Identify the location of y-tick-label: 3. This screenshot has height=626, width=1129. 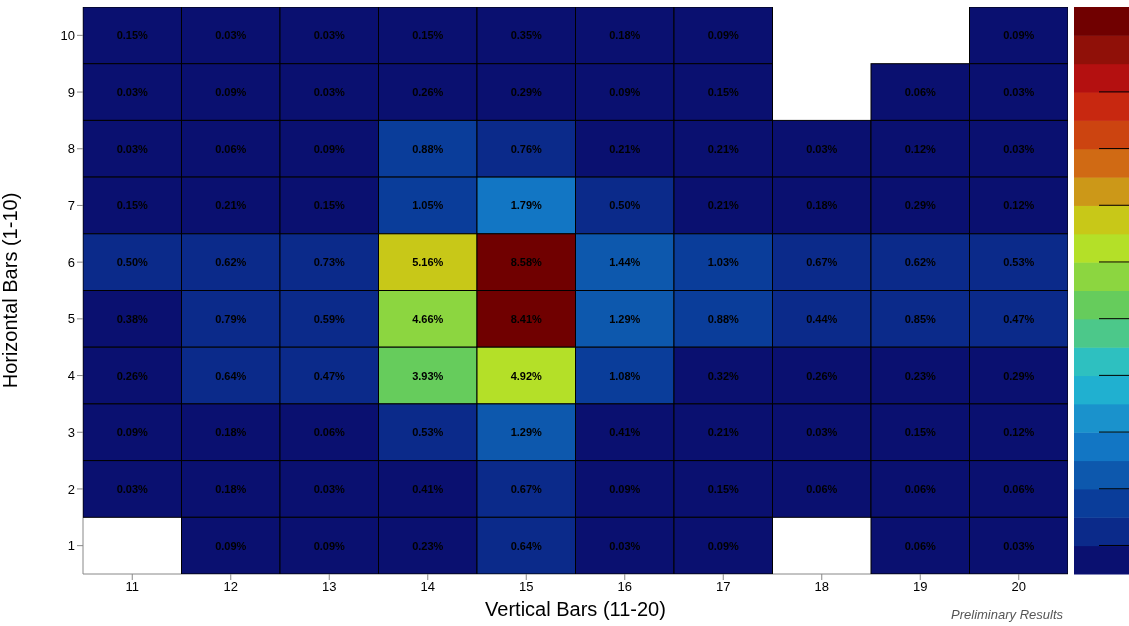
(71, 432).